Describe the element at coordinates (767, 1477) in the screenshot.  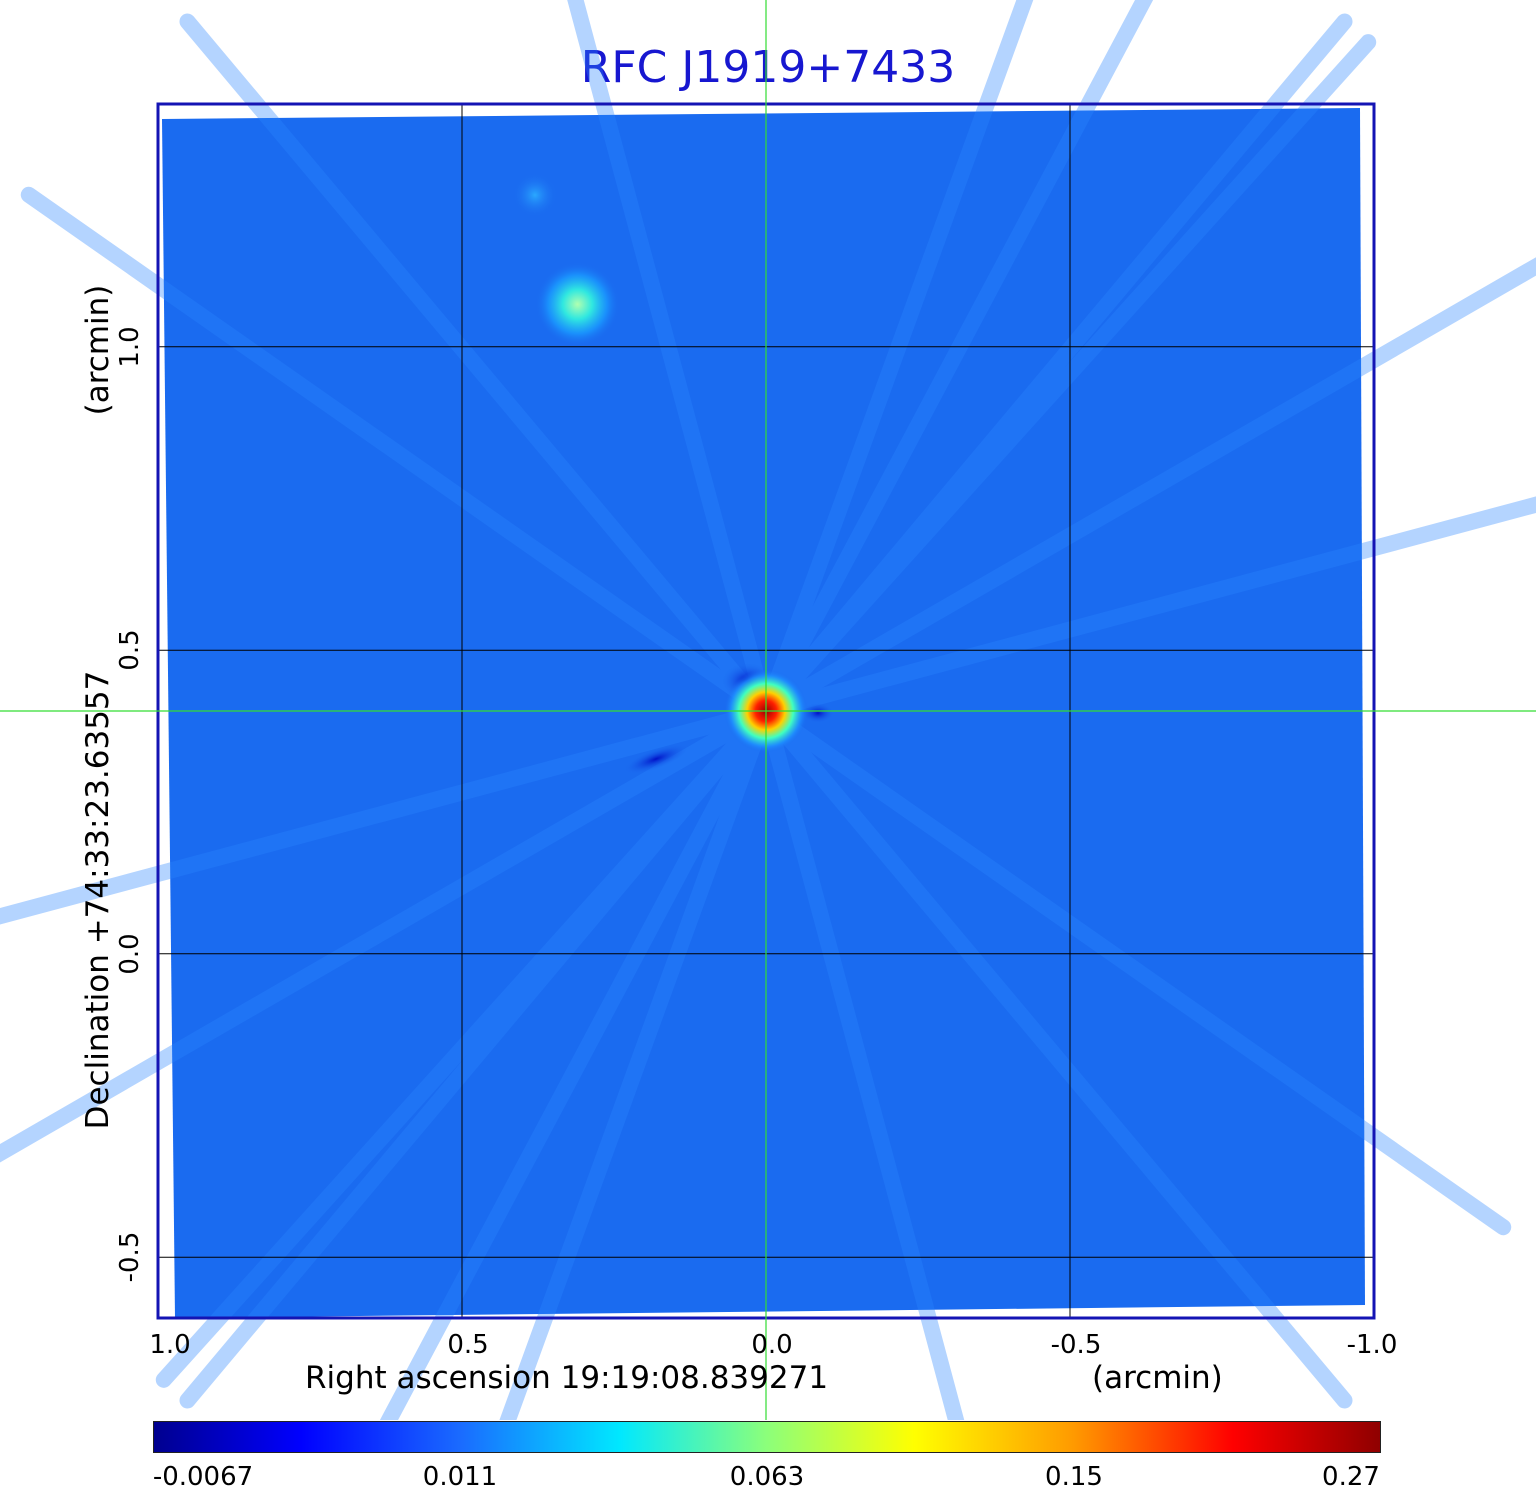
I see `colorbar-tick-label: 0.063` at that location.